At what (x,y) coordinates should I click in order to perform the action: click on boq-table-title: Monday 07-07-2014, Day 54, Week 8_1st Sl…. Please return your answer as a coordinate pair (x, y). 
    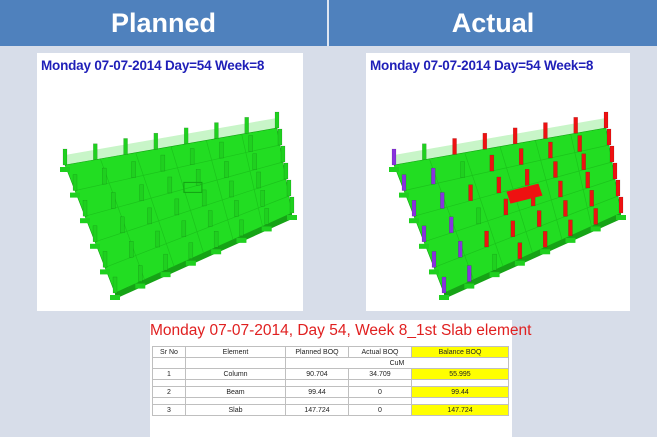
    Looking at the image, I should click on (341, 330).